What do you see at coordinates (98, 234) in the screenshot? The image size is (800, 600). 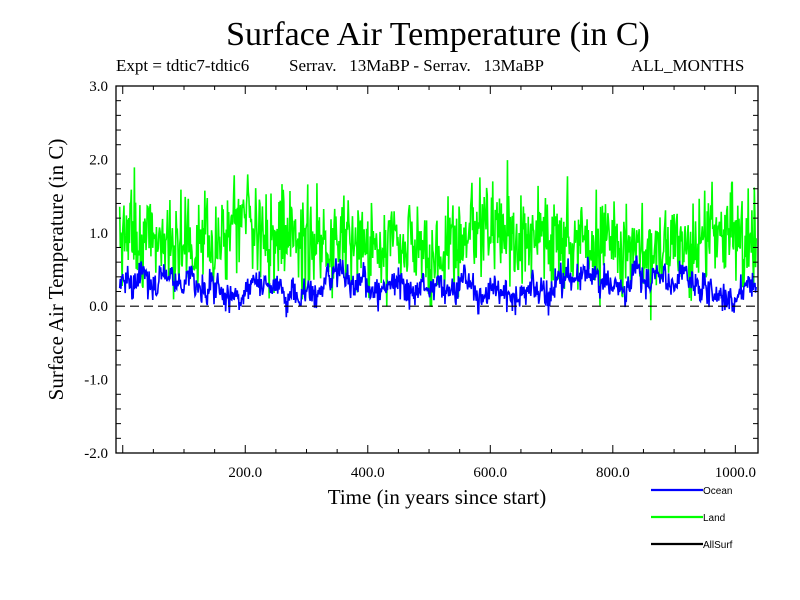 I see `y-tick-label: 1.0` at bounding box center [98, 234].